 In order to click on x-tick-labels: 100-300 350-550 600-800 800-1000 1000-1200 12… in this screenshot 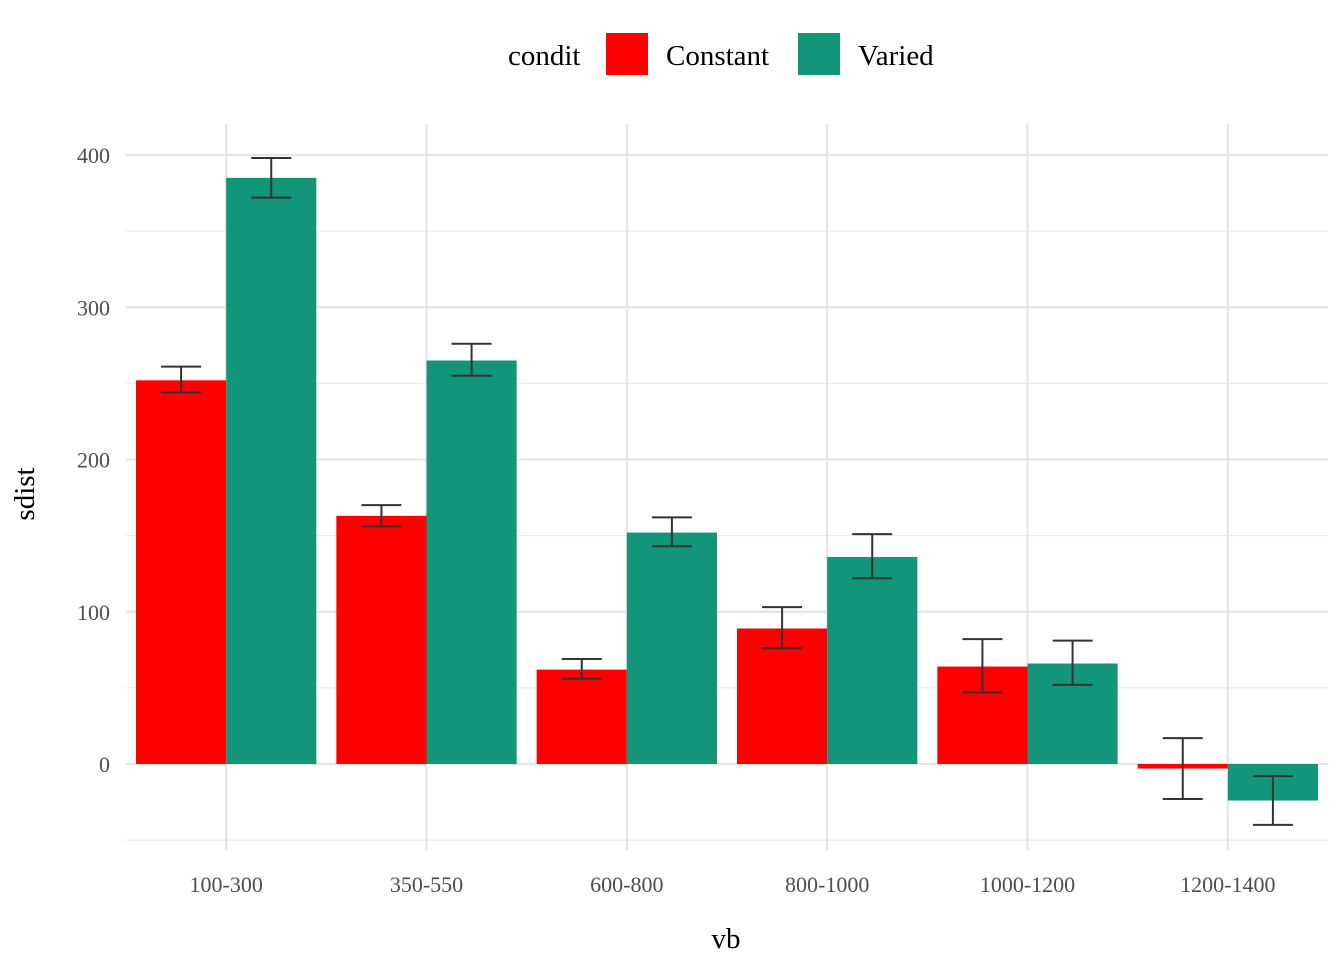, I will do `click(733, 884)`.